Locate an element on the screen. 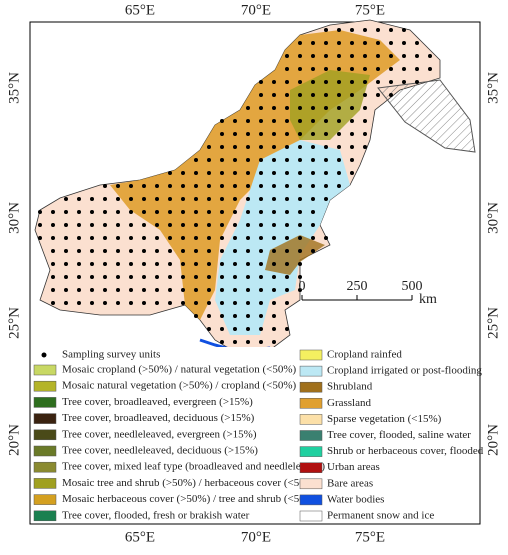 This screenshot has width=508, height=555. irrigated-region is located at coordinates (282, 237).